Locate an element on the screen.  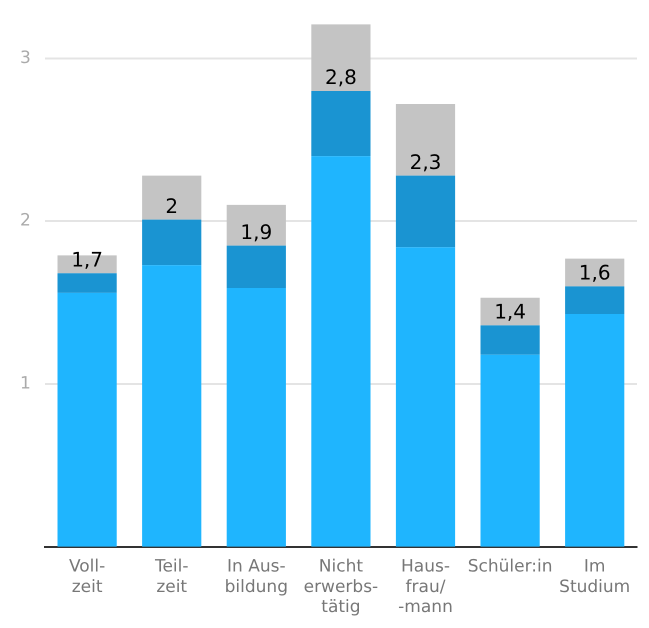
x-tick-label: Im Studium is located at coordinates (594, 576).